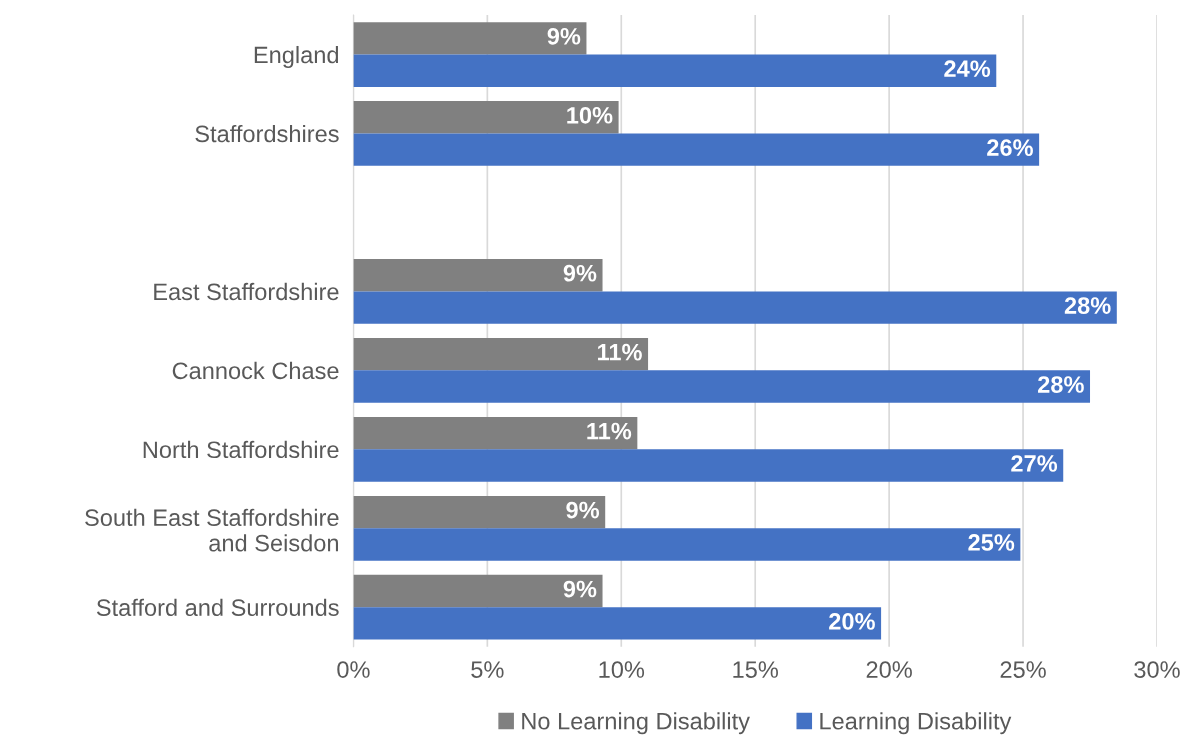 Image resolution: width=1194 pixels, height=752 pixels. Describe the element at coordinates (622, 669) in the screenshot. I see `x-tick-label: 10%` at that location.